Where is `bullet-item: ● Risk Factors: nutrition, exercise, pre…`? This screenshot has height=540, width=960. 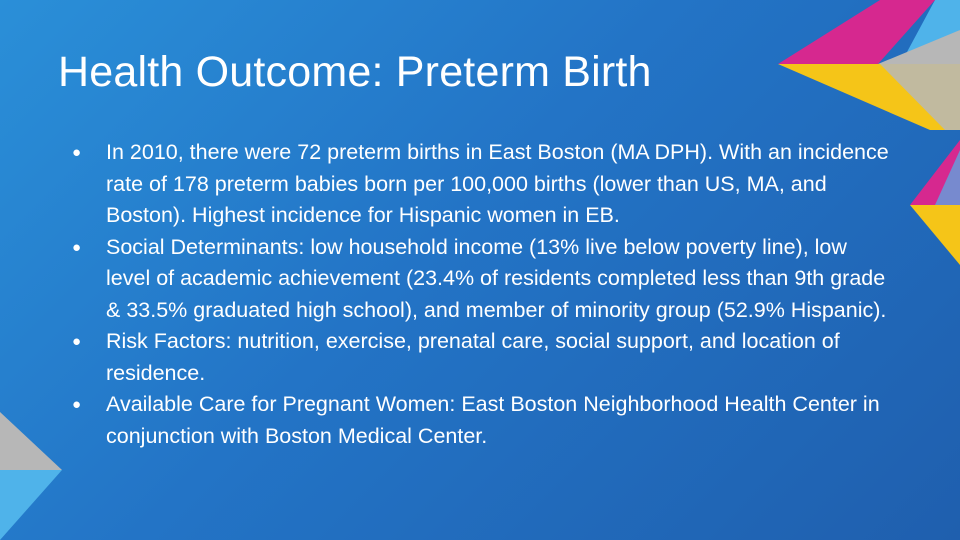
bullet-item: ● Risk Factors: nutrition, exercise, pre… is located at coordinates (482, 357).